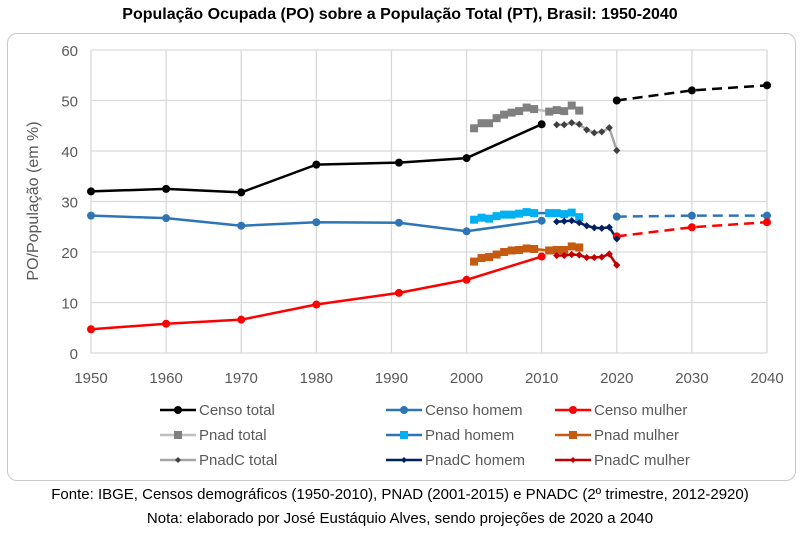 This screenshot has width=800, height=533. What do you see at coordinates (391, 378) in the screenshot?
I see `x-tick-label: 1990` at bounding box center [391, 378].